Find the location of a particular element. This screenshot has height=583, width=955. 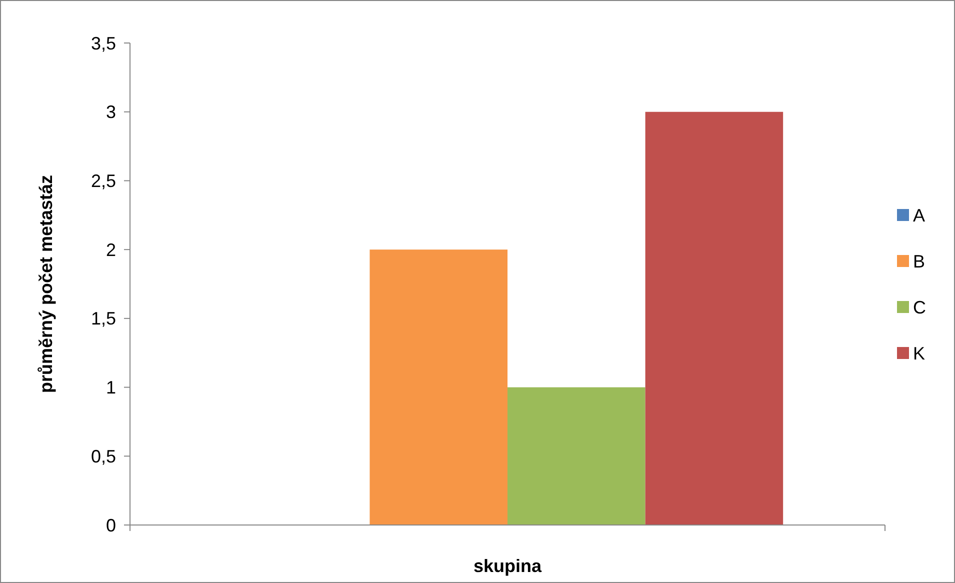

y-tick-label: 2 is located at coordinates (111, 250).